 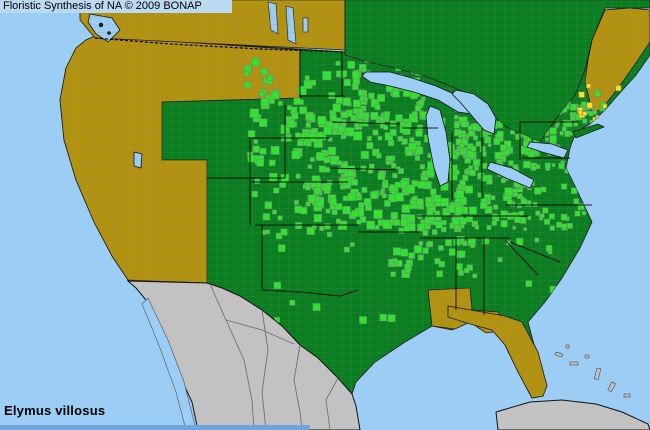 I want to click on bahamas-islands, so click(x=592, y=371).